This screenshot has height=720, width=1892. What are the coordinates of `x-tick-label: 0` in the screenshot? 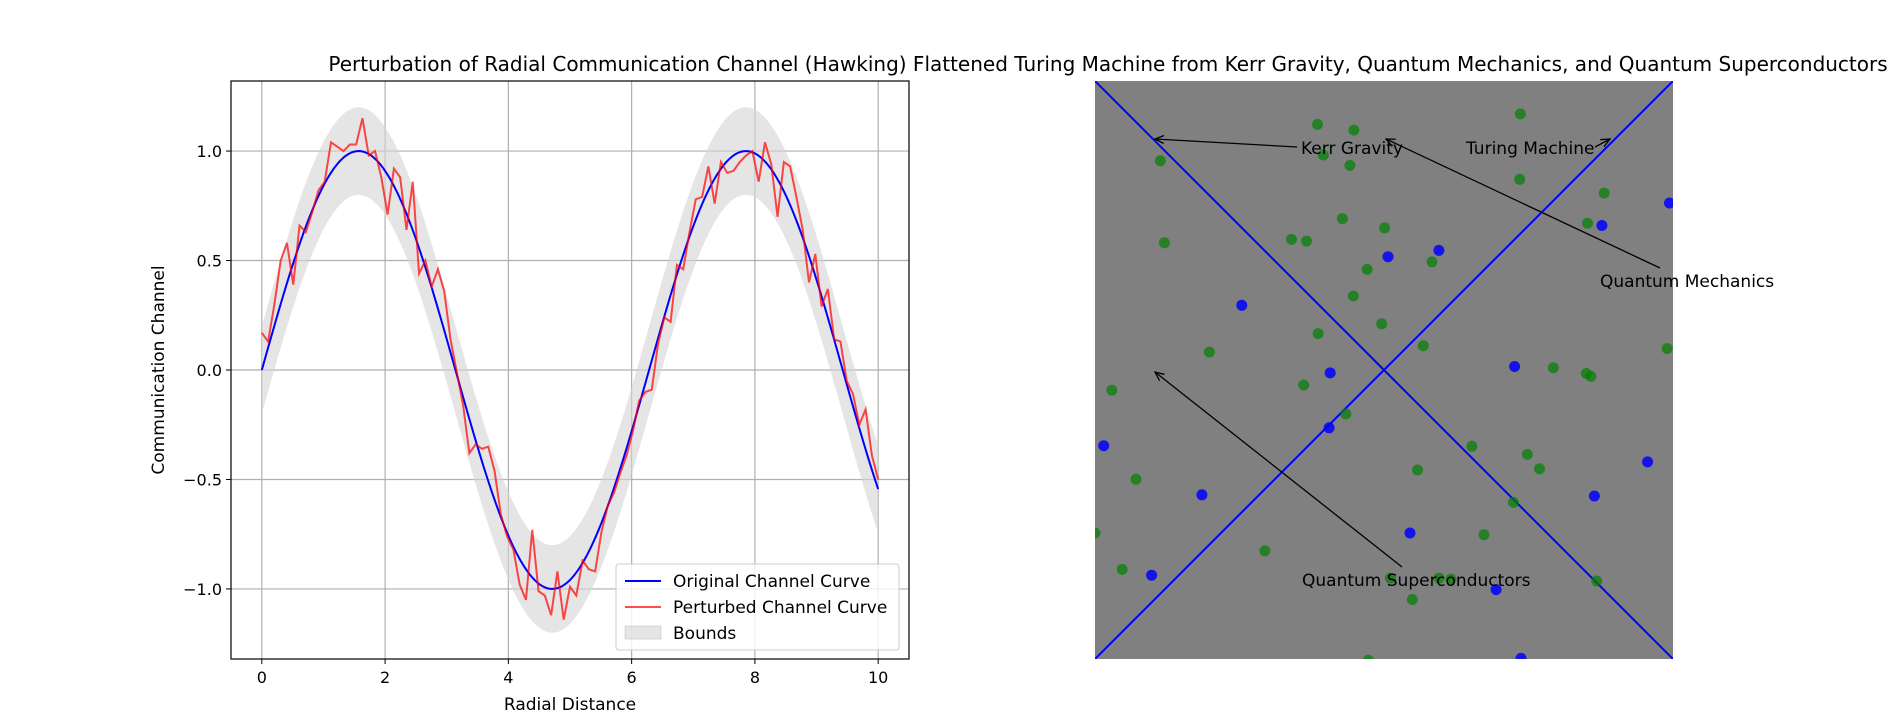 It's located at (262, 677).